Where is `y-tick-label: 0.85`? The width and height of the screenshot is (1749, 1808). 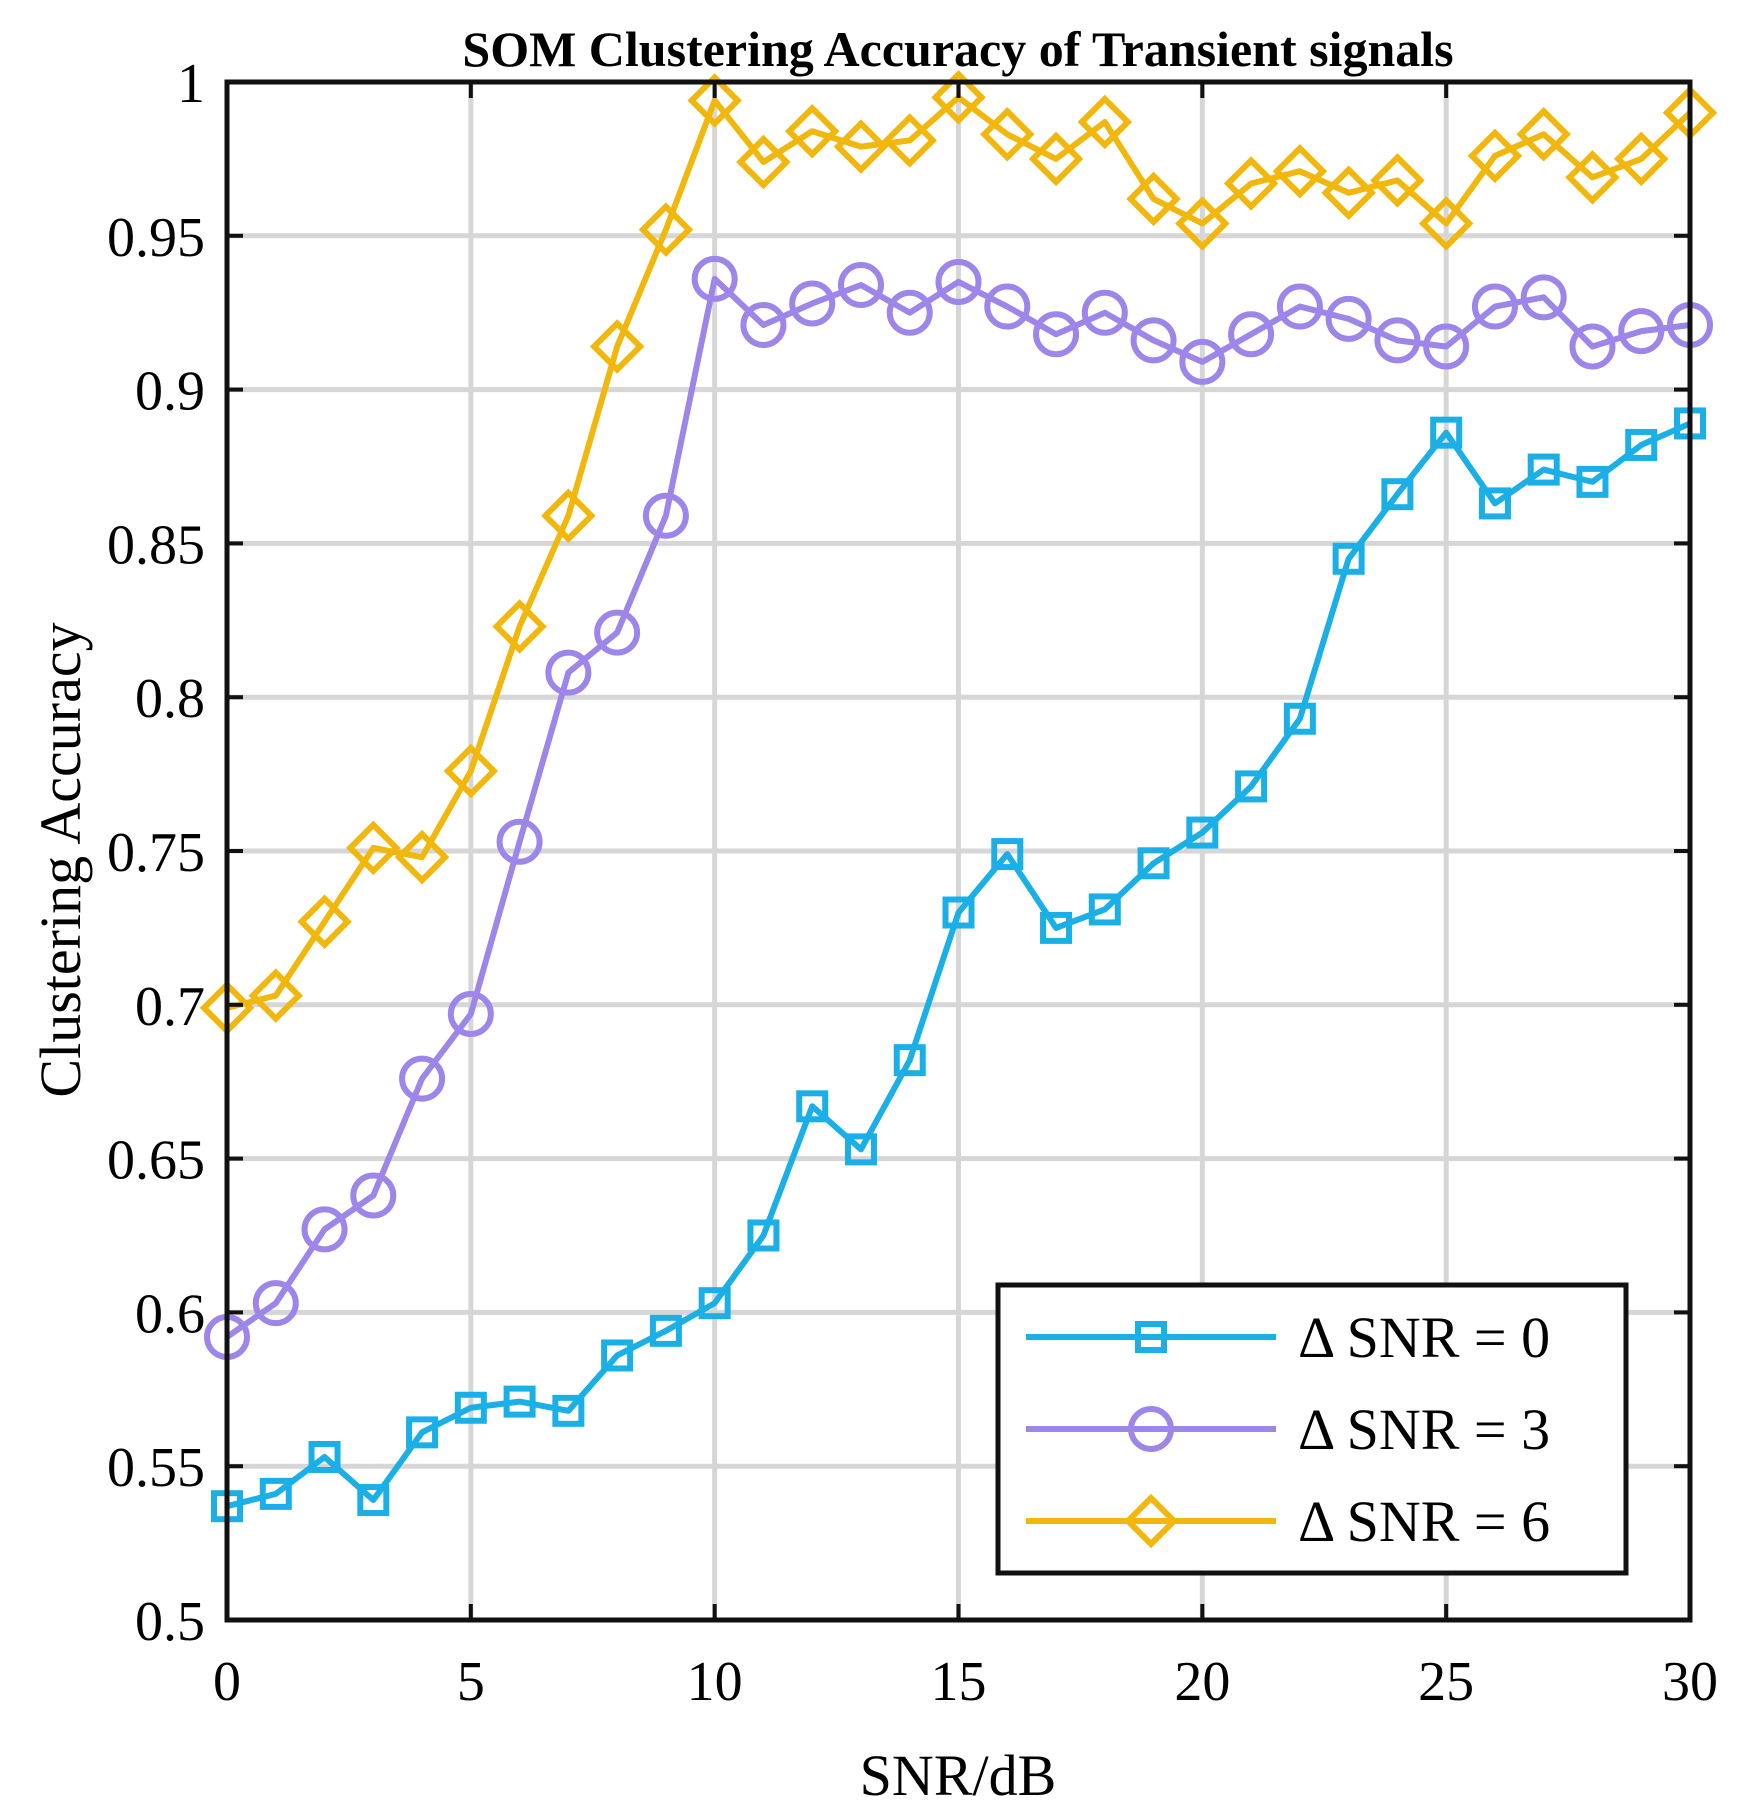 y-tick-label: 0.85 is located at coordinates (156, 545).